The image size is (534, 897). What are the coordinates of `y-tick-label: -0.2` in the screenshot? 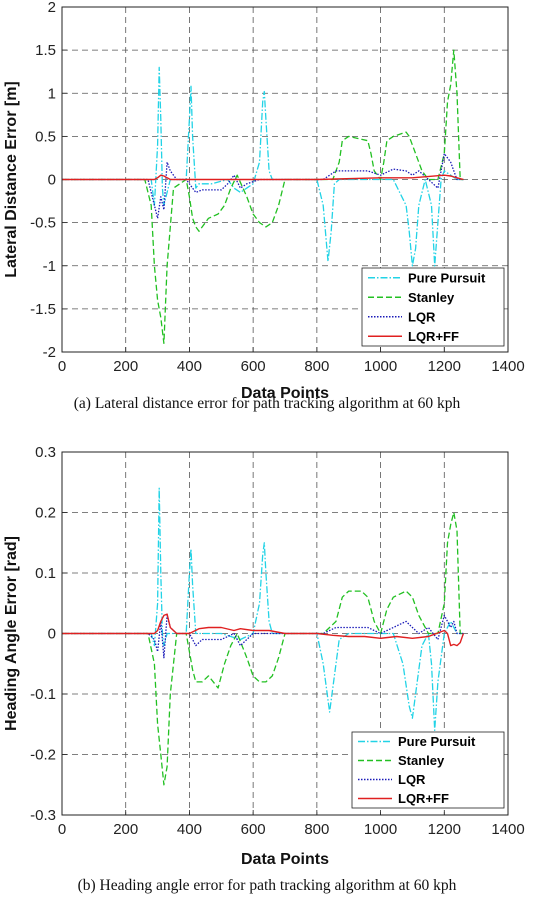 It's located at (43, 755).